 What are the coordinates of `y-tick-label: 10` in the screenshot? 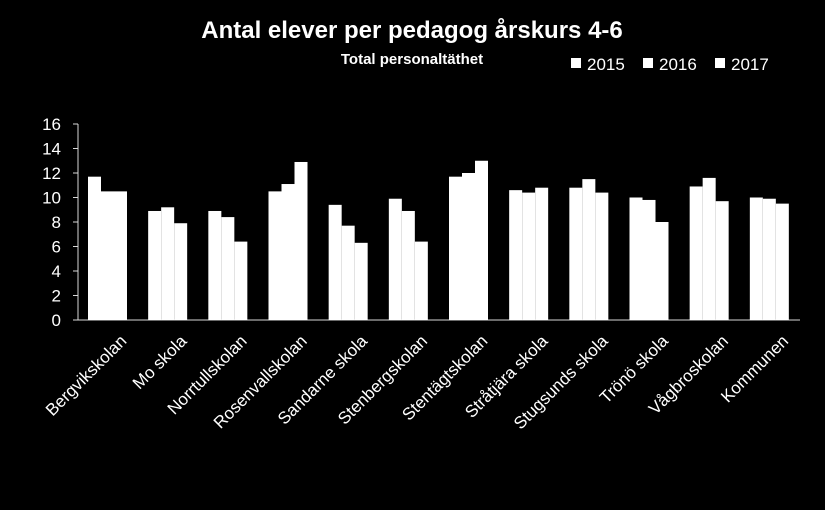 It's located at (51, 198).